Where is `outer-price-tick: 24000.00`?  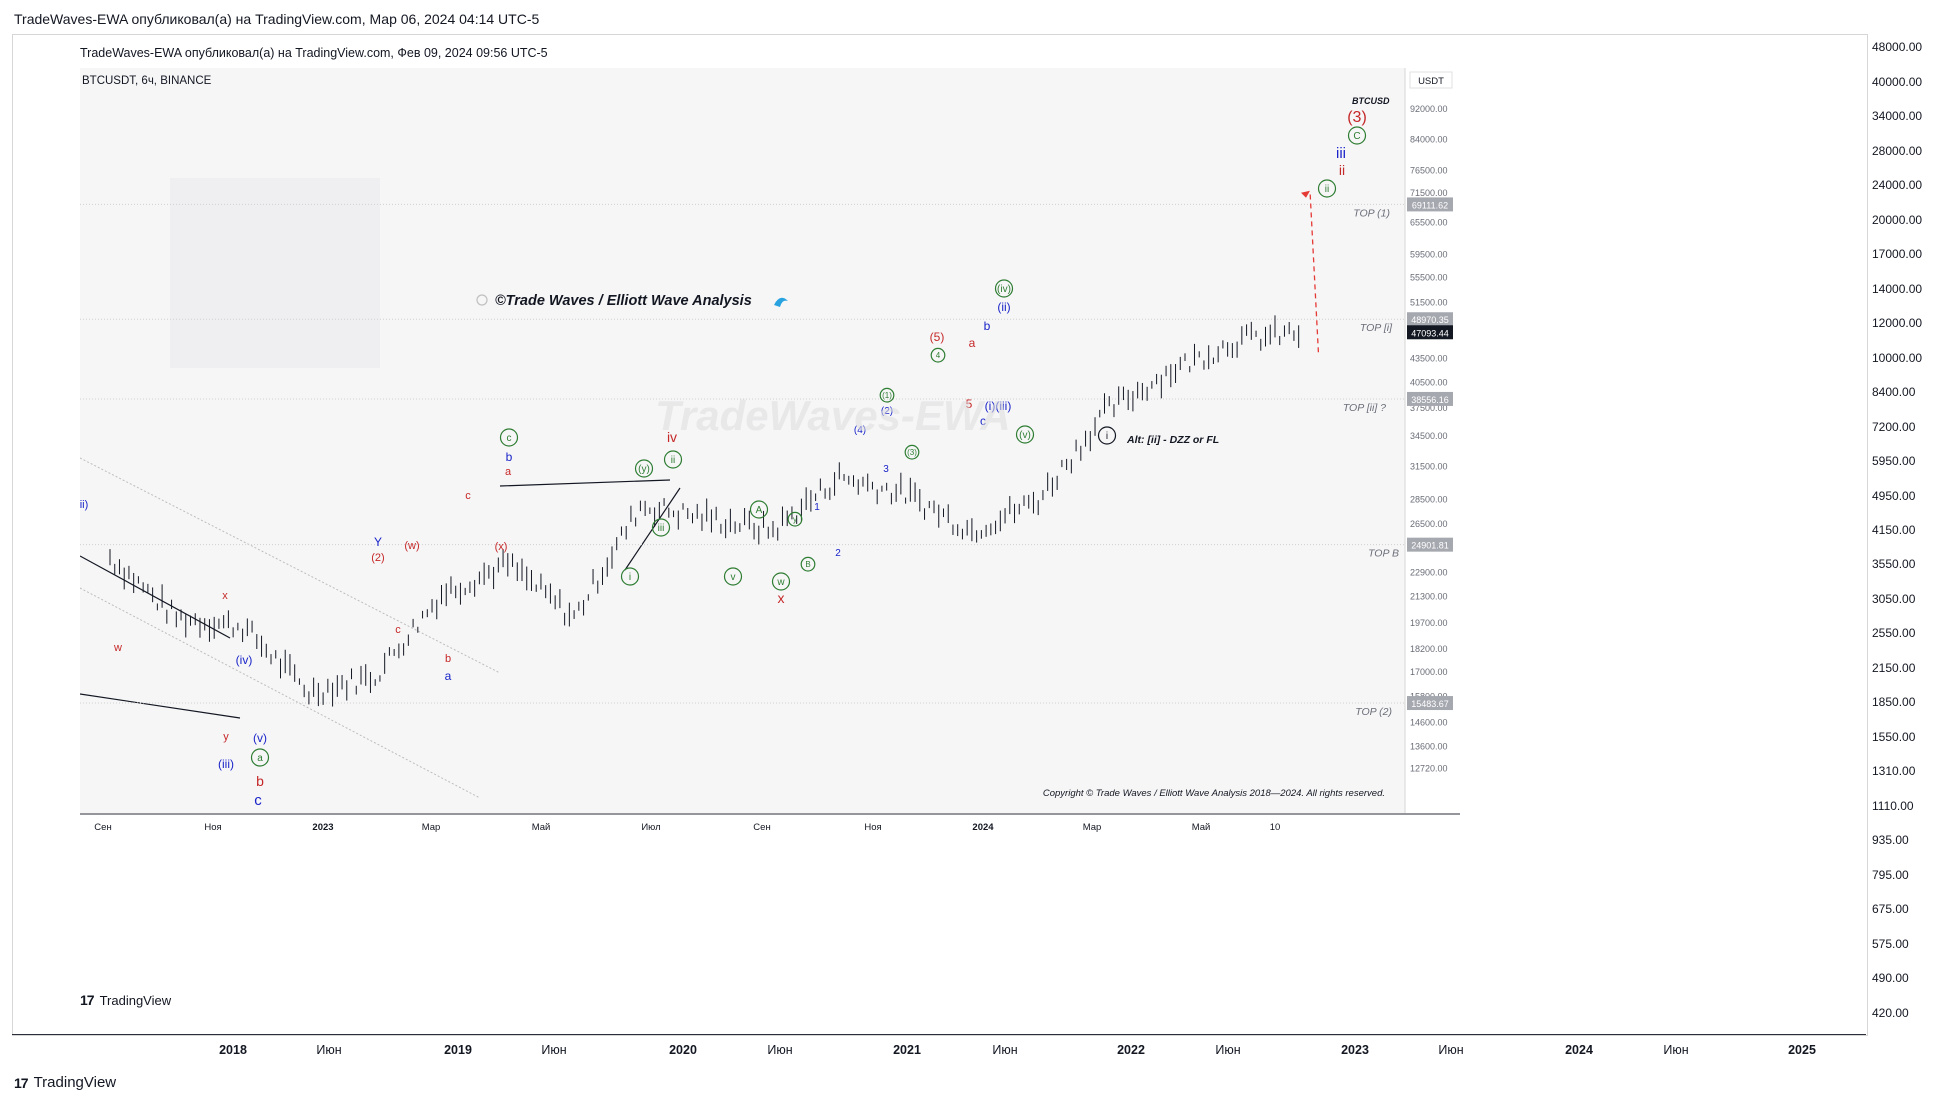
outer-price-tick: 24000.00 is located at coordinates (1897, 185).